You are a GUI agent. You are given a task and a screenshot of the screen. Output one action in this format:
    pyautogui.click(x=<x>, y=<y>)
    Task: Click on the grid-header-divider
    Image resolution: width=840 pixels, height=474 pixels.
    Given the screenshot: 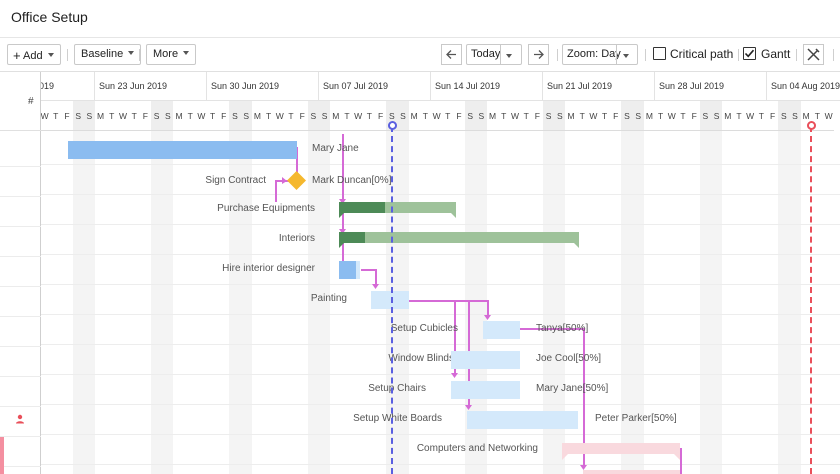 What is the action you would take?
    pyautogui.click(x=20, y=130)
    